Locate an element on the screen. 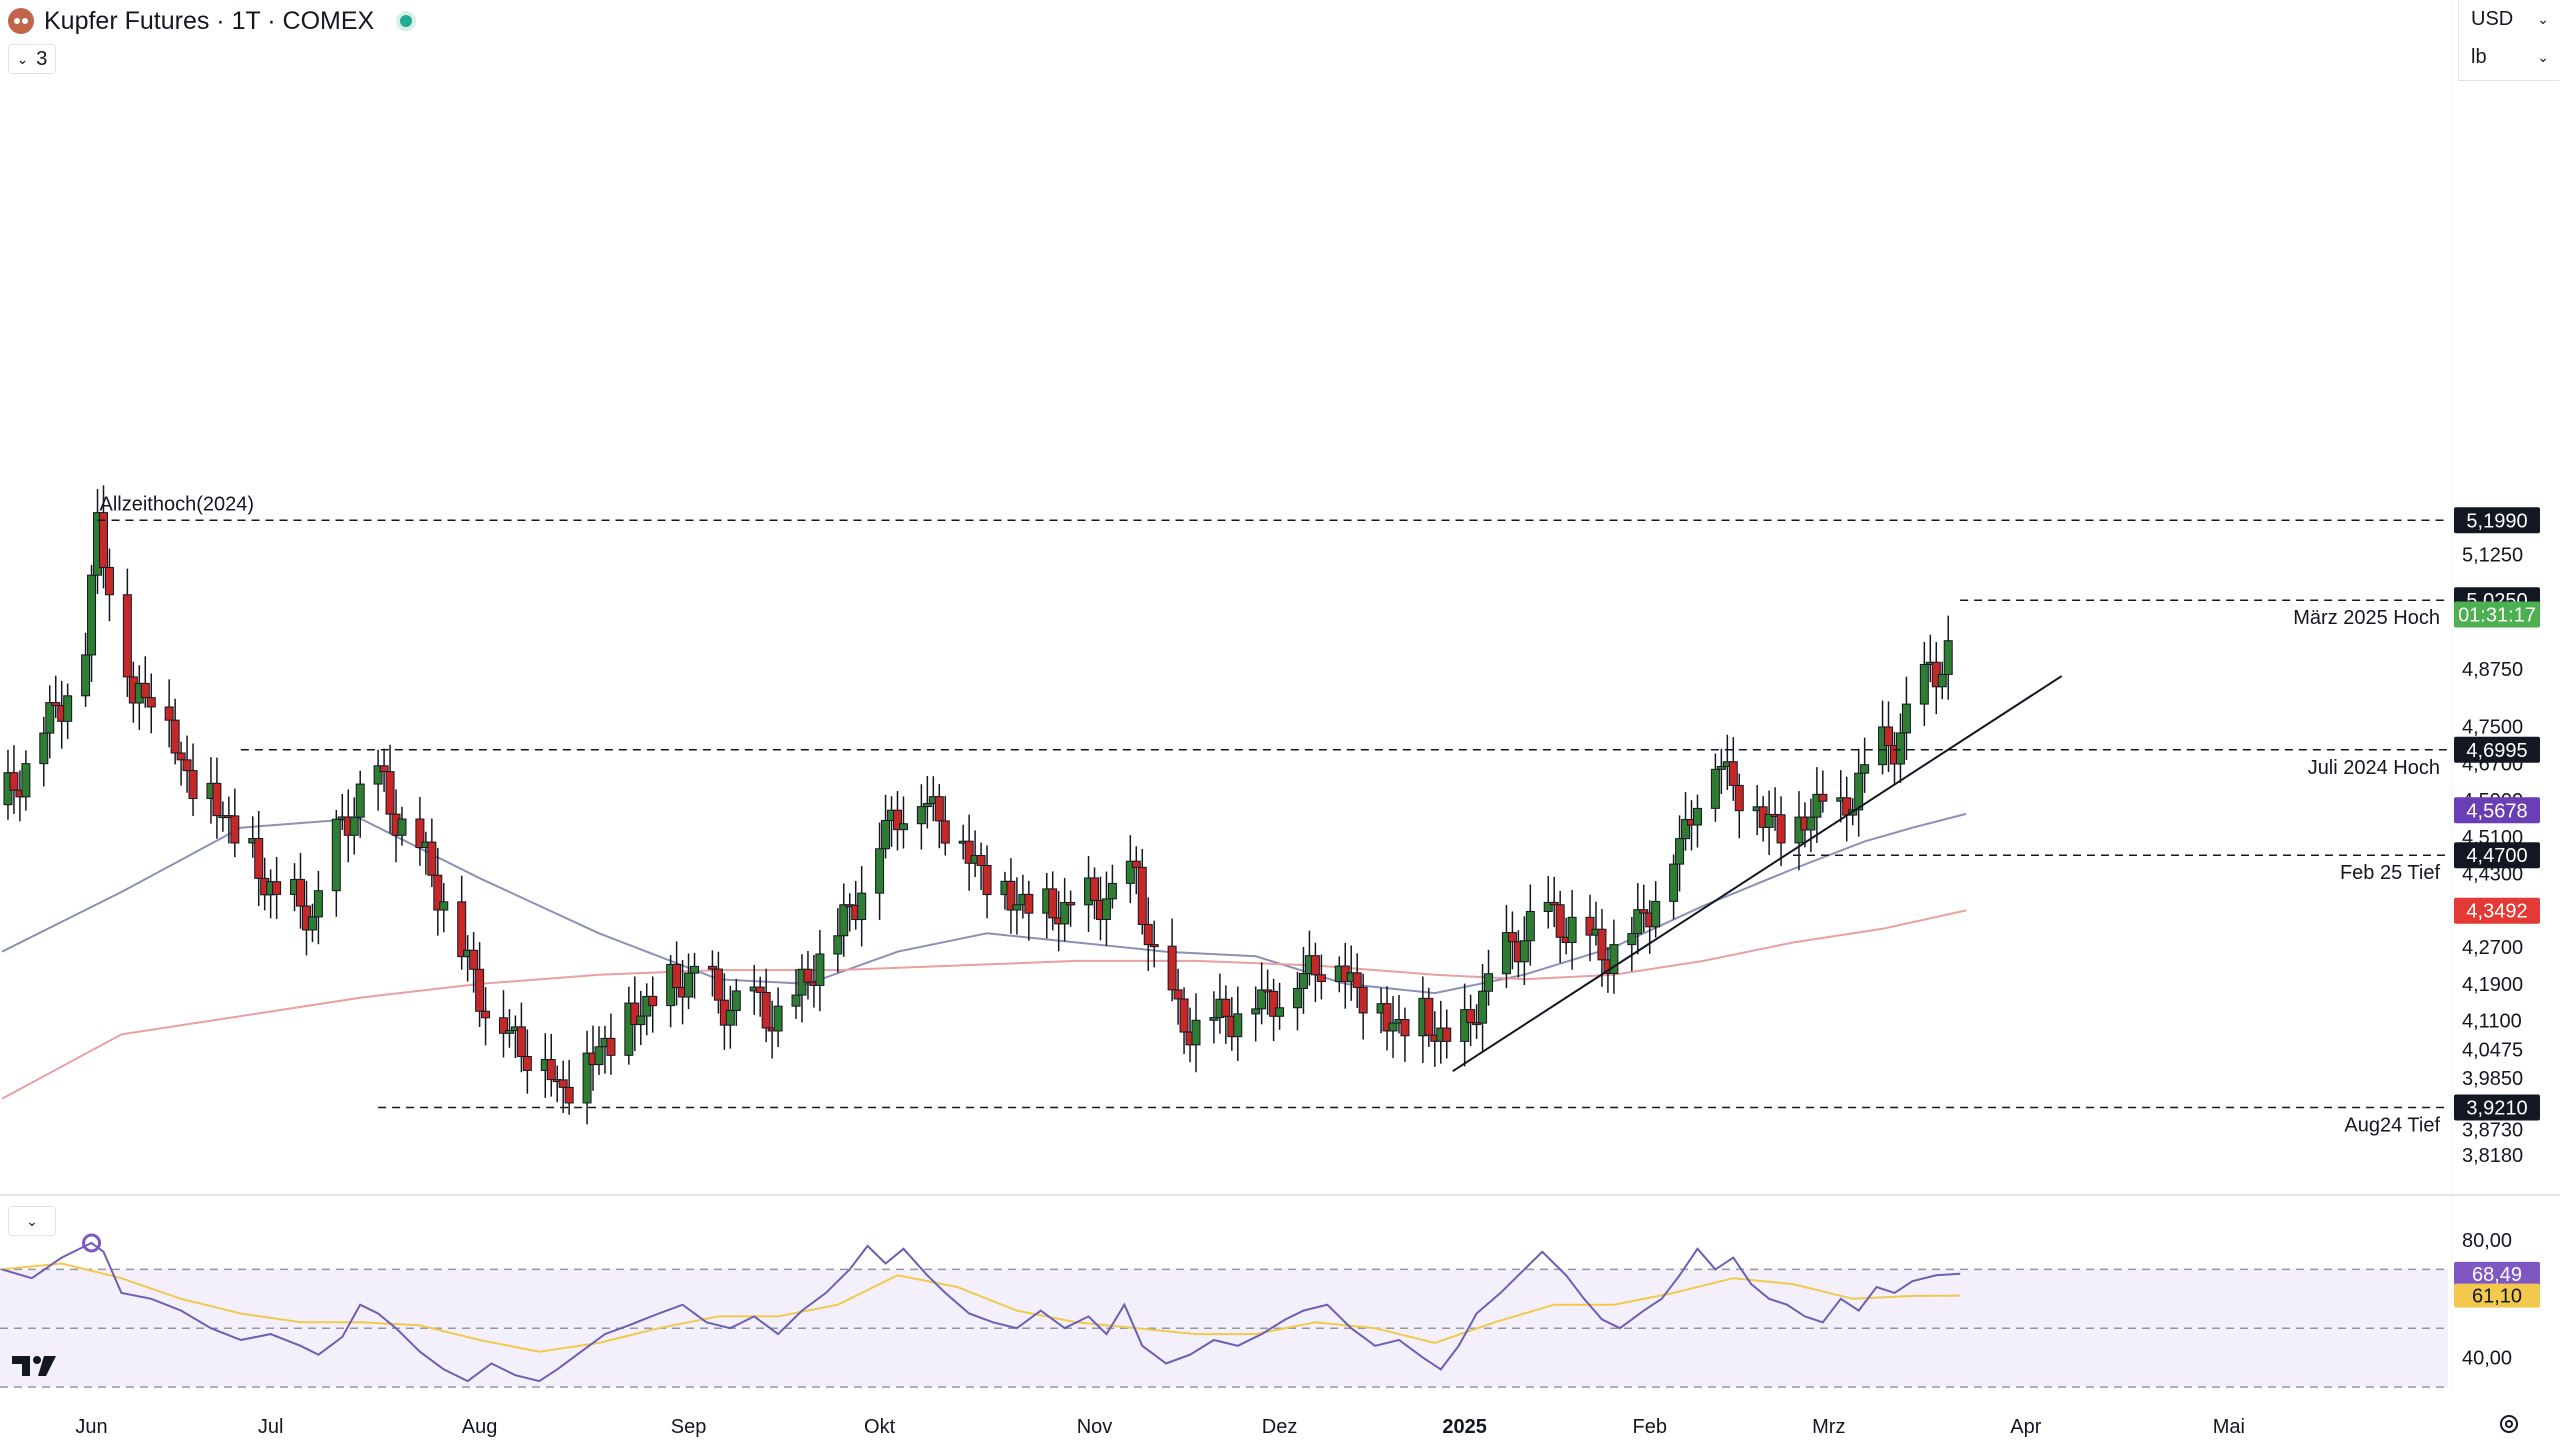 The width and height of the screenshot is (2560, 1441). indicator-collapse-button: ⌄ 3 is located at coordinates (32, 59).